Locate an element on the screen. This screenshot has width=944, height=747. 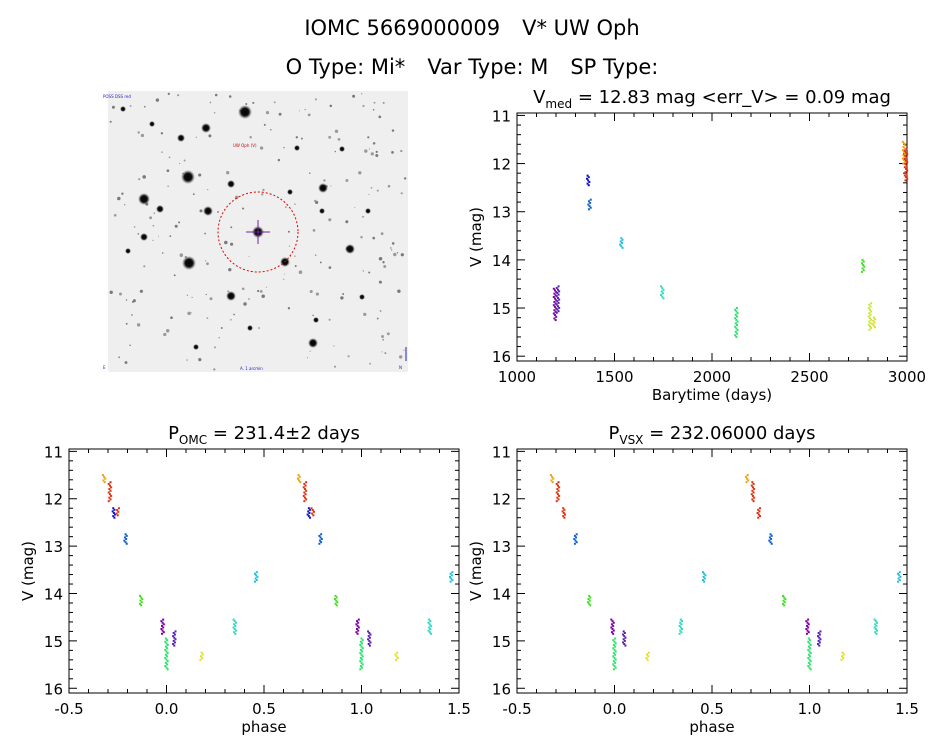
y-tick-label: 15 is located at coordinates (53, 642).